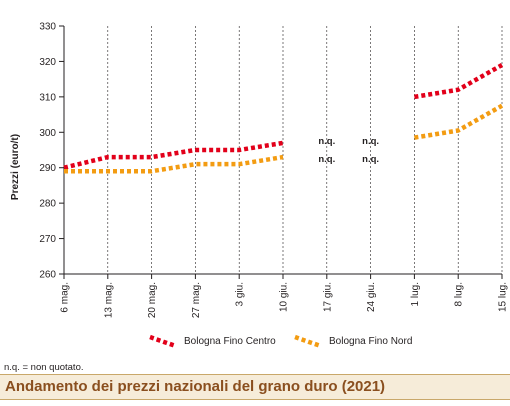 This screenshot has height=406, width=510. What do you see at coordinates (47, 27) in the screenshot?
I see `y-tick-label: 330` at bounding box center [47, 27].